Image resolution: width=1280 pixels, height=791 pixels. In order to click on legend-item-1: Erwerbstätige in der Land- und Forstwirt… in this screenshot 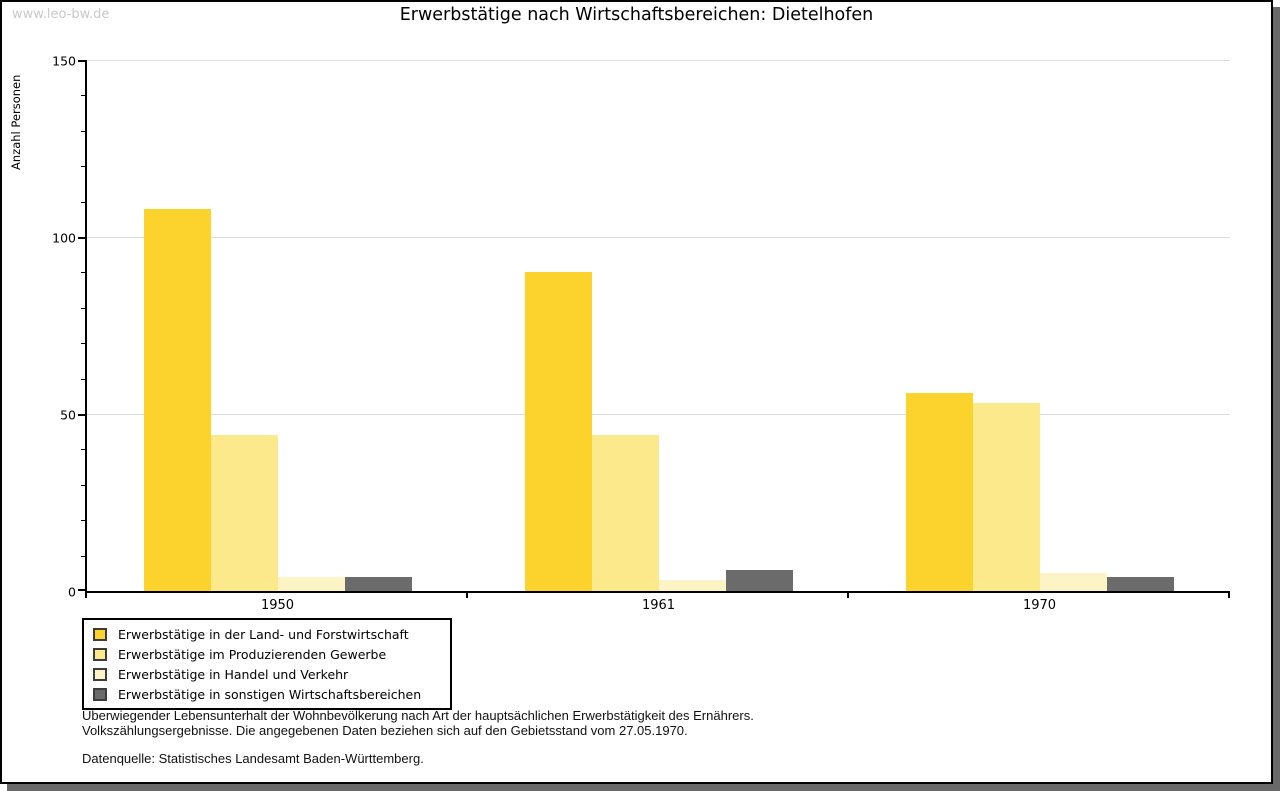, I will do `click(268, 634)`.